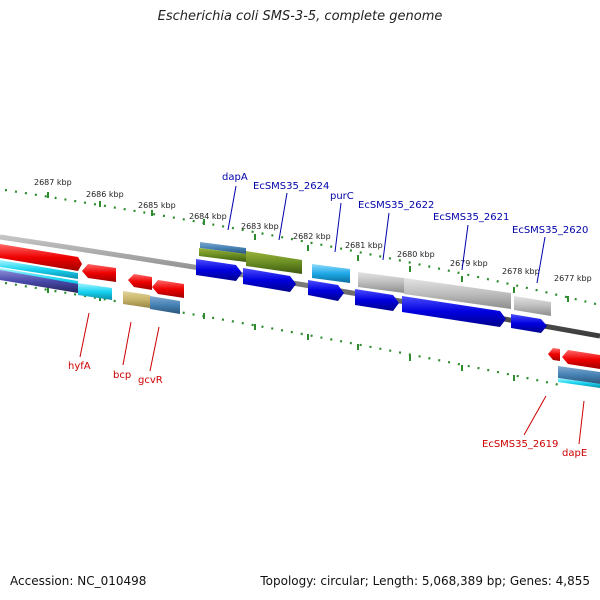 The height and width of the screenshot is (600, 600). I want to click on gene-label: purC, so click(342, 196).